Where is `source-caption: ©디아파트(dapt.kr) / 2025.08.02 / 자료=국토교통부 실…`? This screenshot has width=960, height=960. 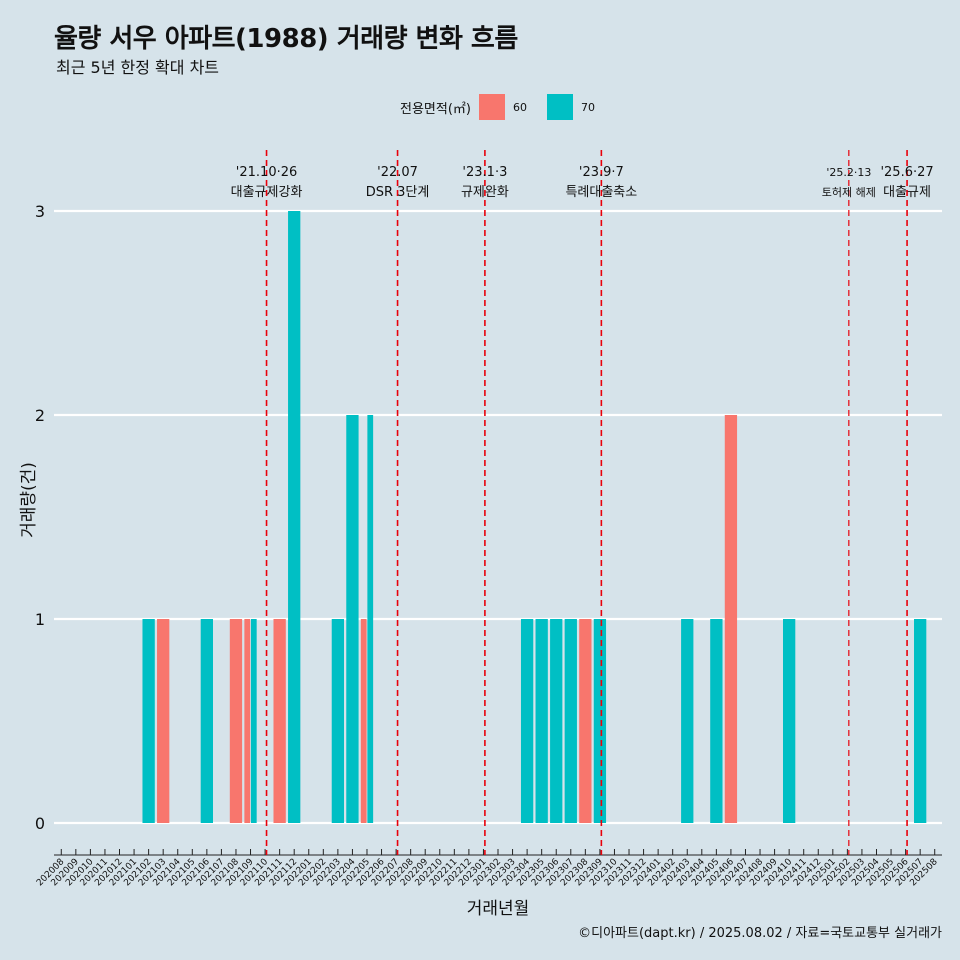 source-caption: ©디아파트(dapt.kr) / 2025.08.02 / 자료=국토교통부 실… is located at coordinates (760, 933).